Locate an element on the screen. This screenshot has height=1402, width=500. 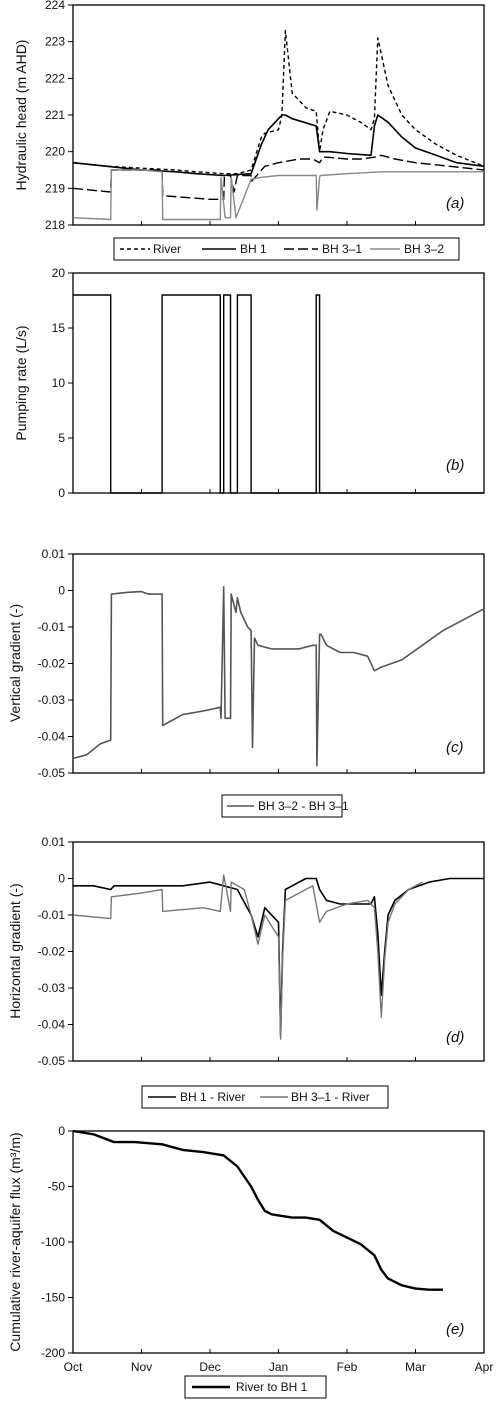
x-tick-label: Nov is located at coordinates (141, 1367).